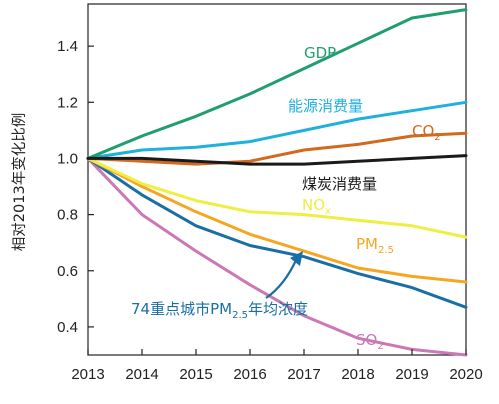  What do you see at coordinates (426, 132) in the screenshot?
I see `series-label-co2: CO2` at bounding box center [426, 132].